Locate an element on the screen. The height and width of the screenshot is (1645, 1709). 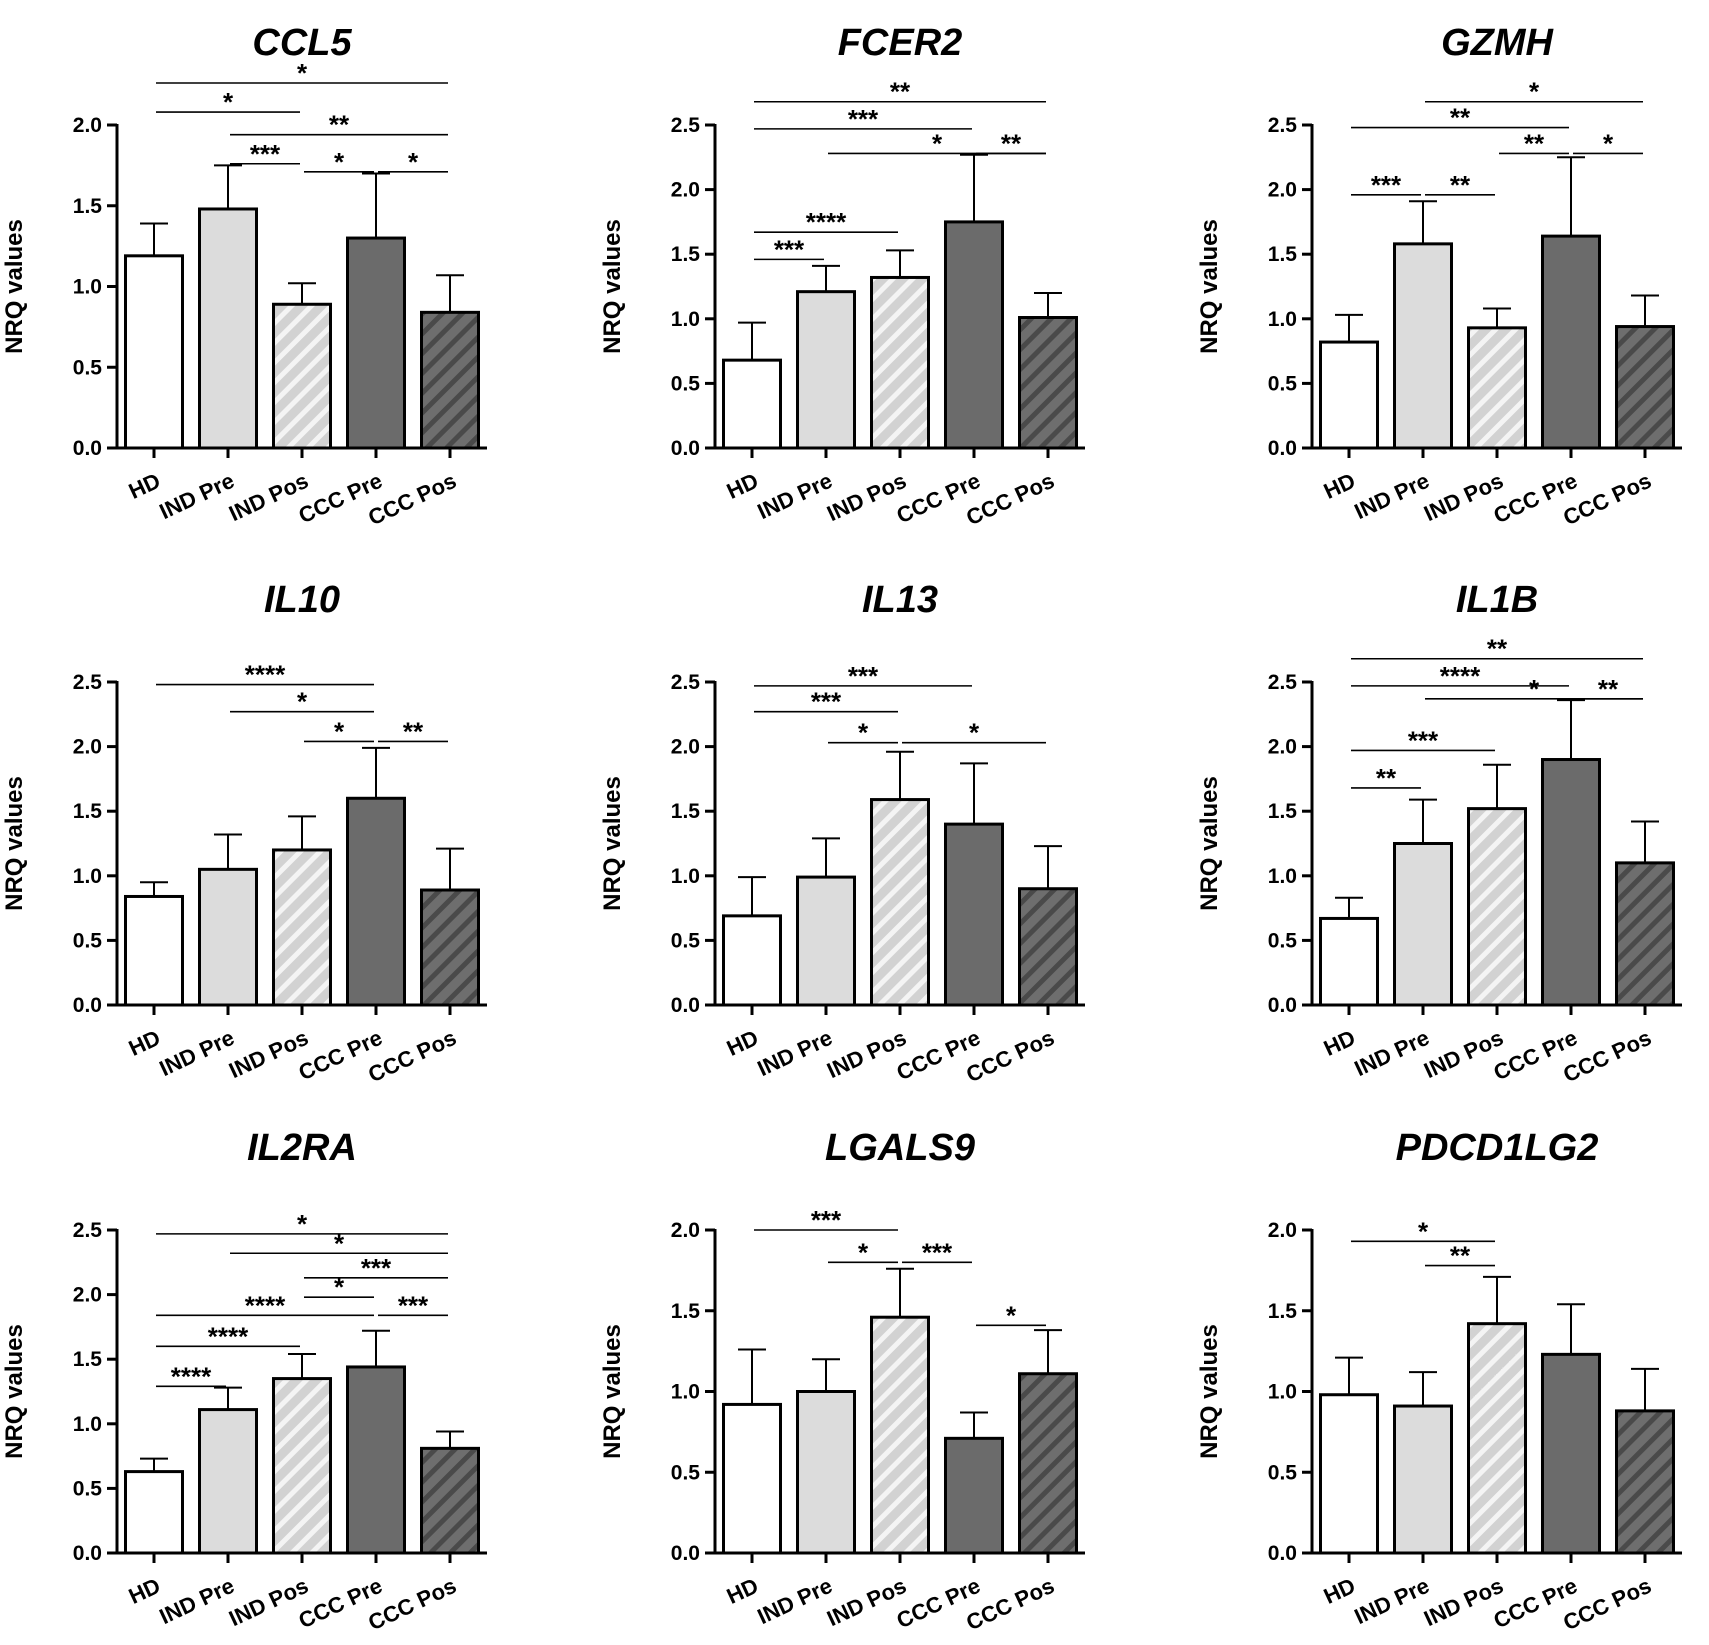
chart-title: PDCD1LG2 is located at coordinates (1497, 1148).